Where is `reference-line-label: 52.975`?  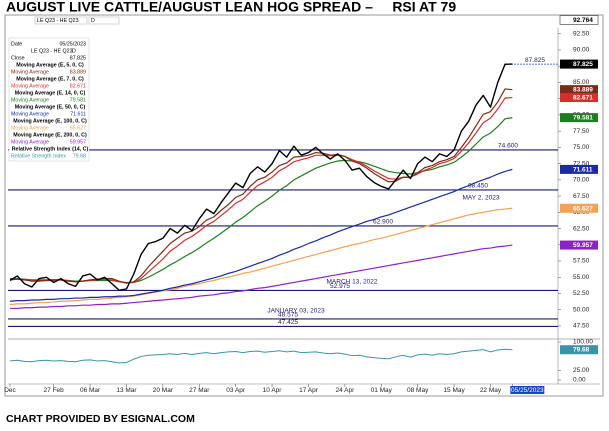 reference-line-label: 52.975 is located at coordinates (340, 286).